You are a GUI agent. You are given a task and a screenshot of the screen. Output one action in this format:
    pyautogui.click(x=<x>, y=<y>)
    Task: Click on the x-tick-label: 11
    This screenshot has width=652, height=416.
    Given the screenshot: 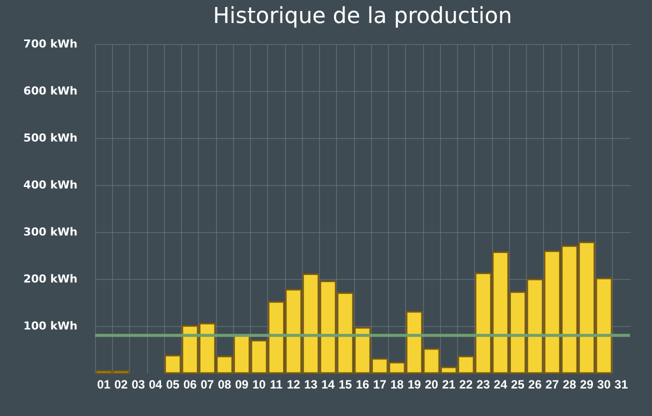 What is the action you would take?
    pyautogui.click(x=276, y=385)
    